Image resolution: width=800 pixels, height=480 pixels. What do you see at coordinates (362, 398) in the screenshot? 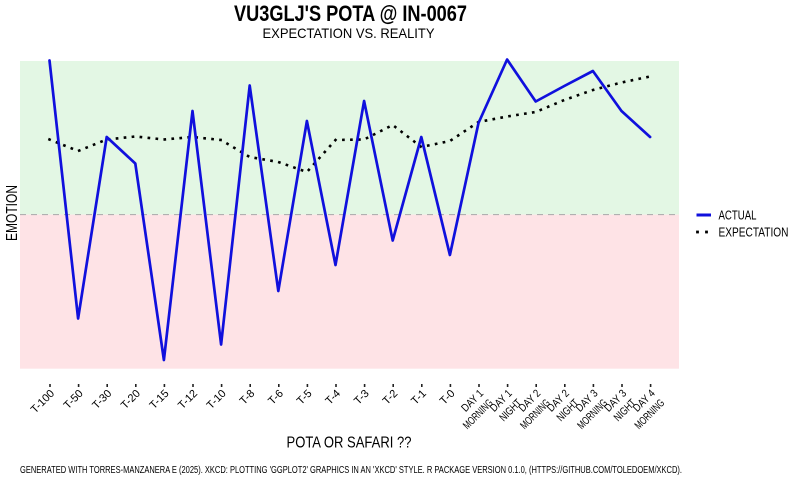
I see `svg-text: T-3` at bounding box center [362, 398].